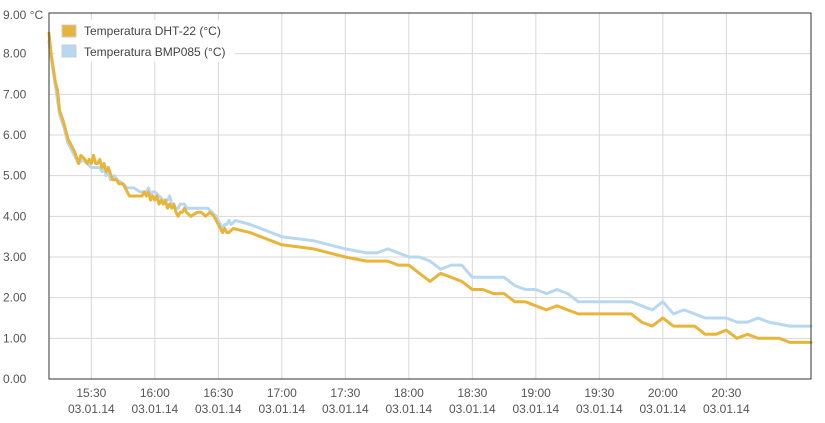 This screenshot has width=825, height=423. Describe the element at coordinates (155, 393) in the screenshot. I see `x-tick-time-label: 16:00` at that location.